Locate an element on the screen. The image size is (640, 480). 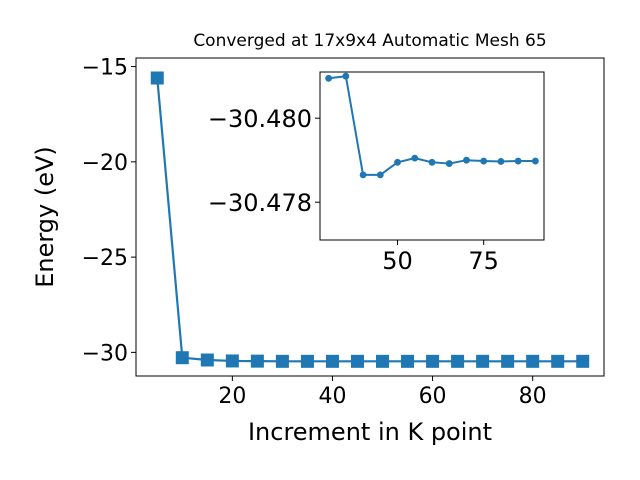
x-tick-label: 20 is located at coordinates (232, 396).